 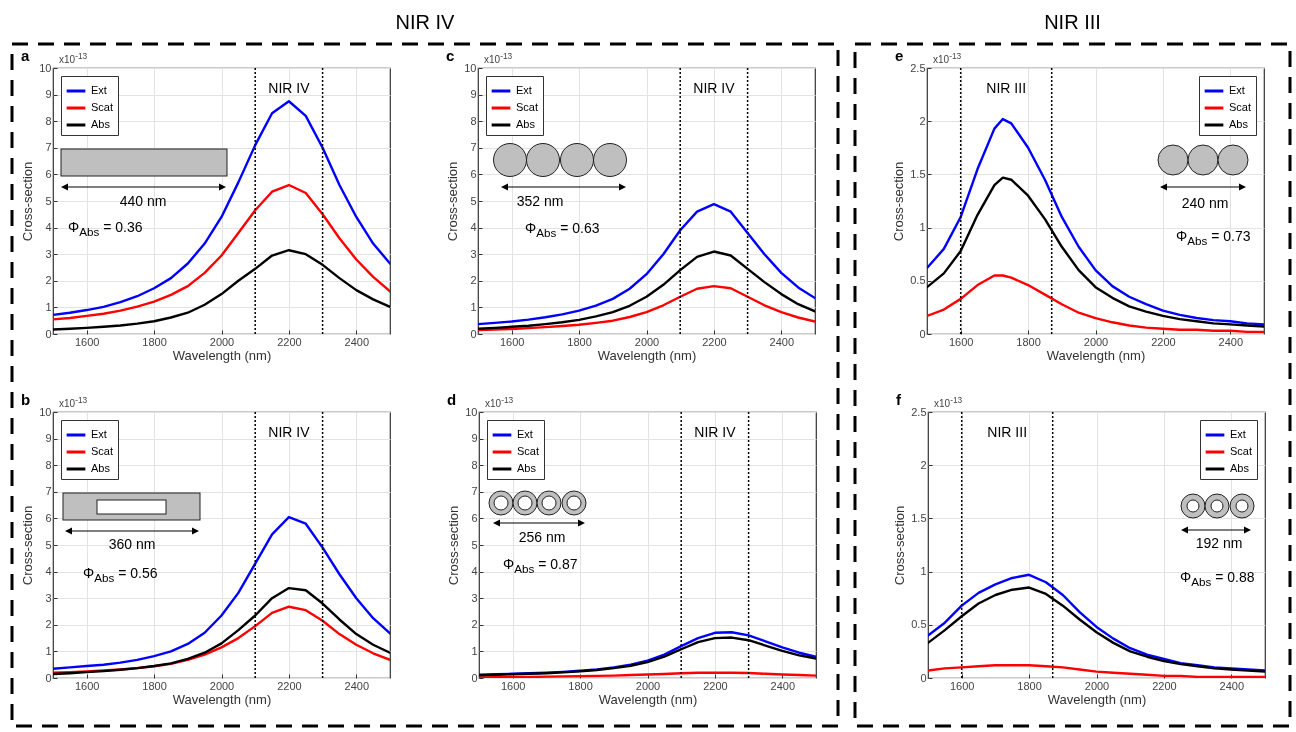 What do you see at coordinates (542, 537) in the screenshot?
I see `annotation: 256 nm` at bounding box center [542, 537].